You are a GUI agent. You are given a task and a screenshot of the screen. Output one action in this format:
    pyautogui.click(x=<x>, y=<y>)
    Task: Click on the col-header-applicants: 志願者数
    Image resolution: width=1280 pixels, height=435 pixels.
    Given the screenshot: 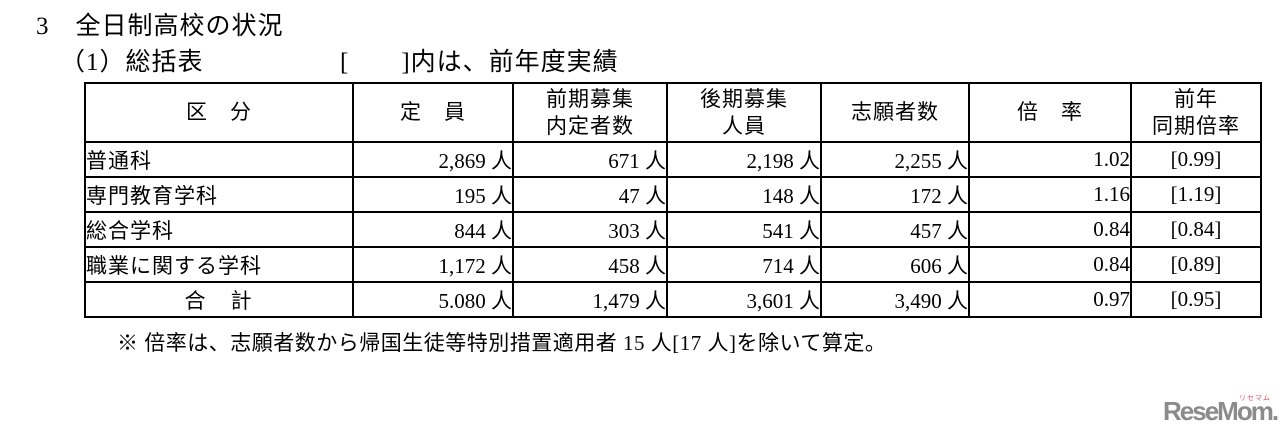 What is the action you would take?
    pyautogui.click(x=895, y=112)
    